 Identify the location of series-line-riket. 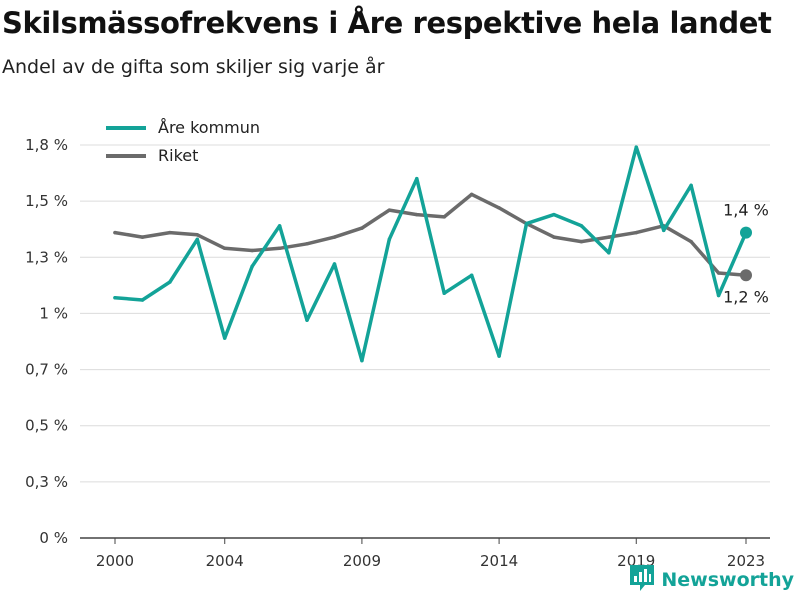
(430, 235).